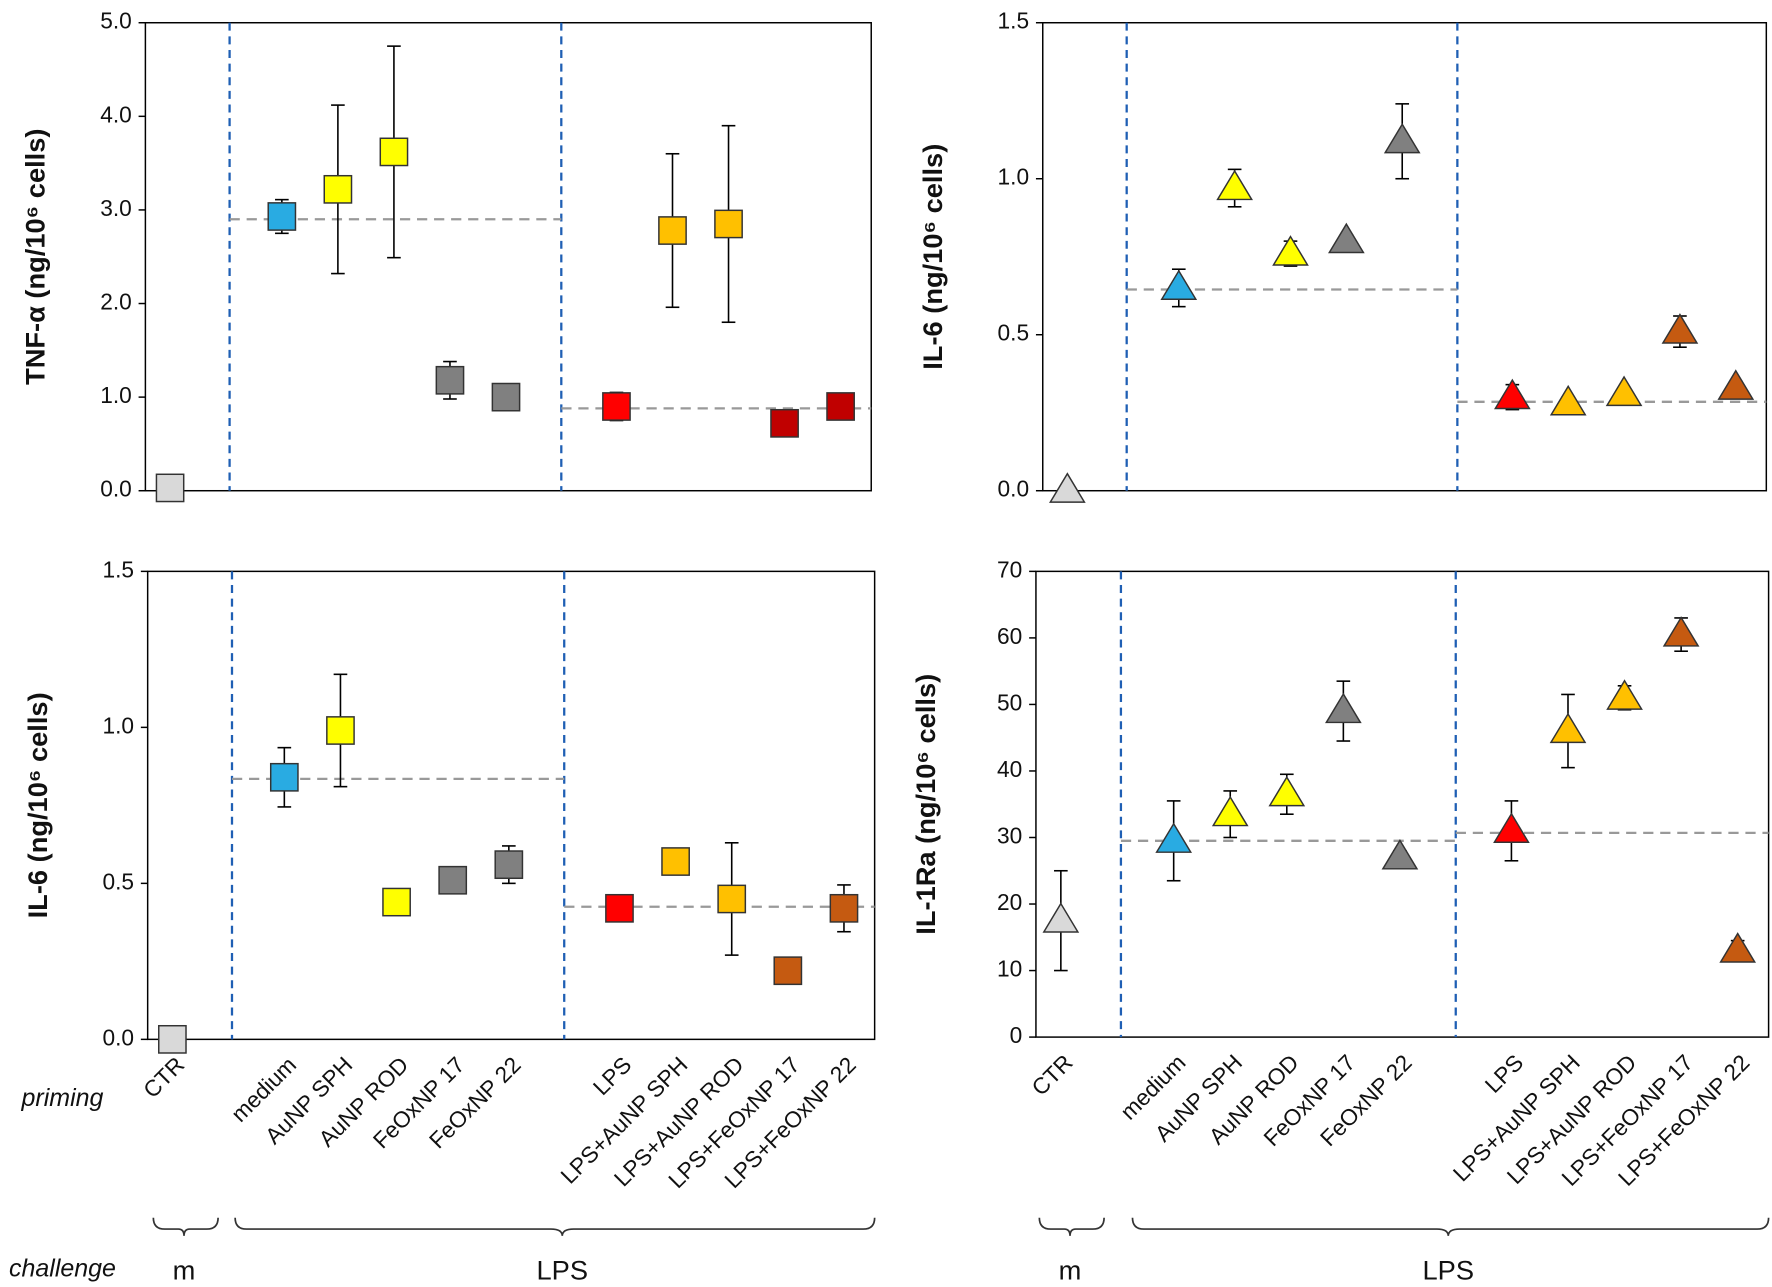 Image resolution: width=1772 pixels, height=1287 pixels. I want to click on y-tick-label: 10, so click(1009, 969).